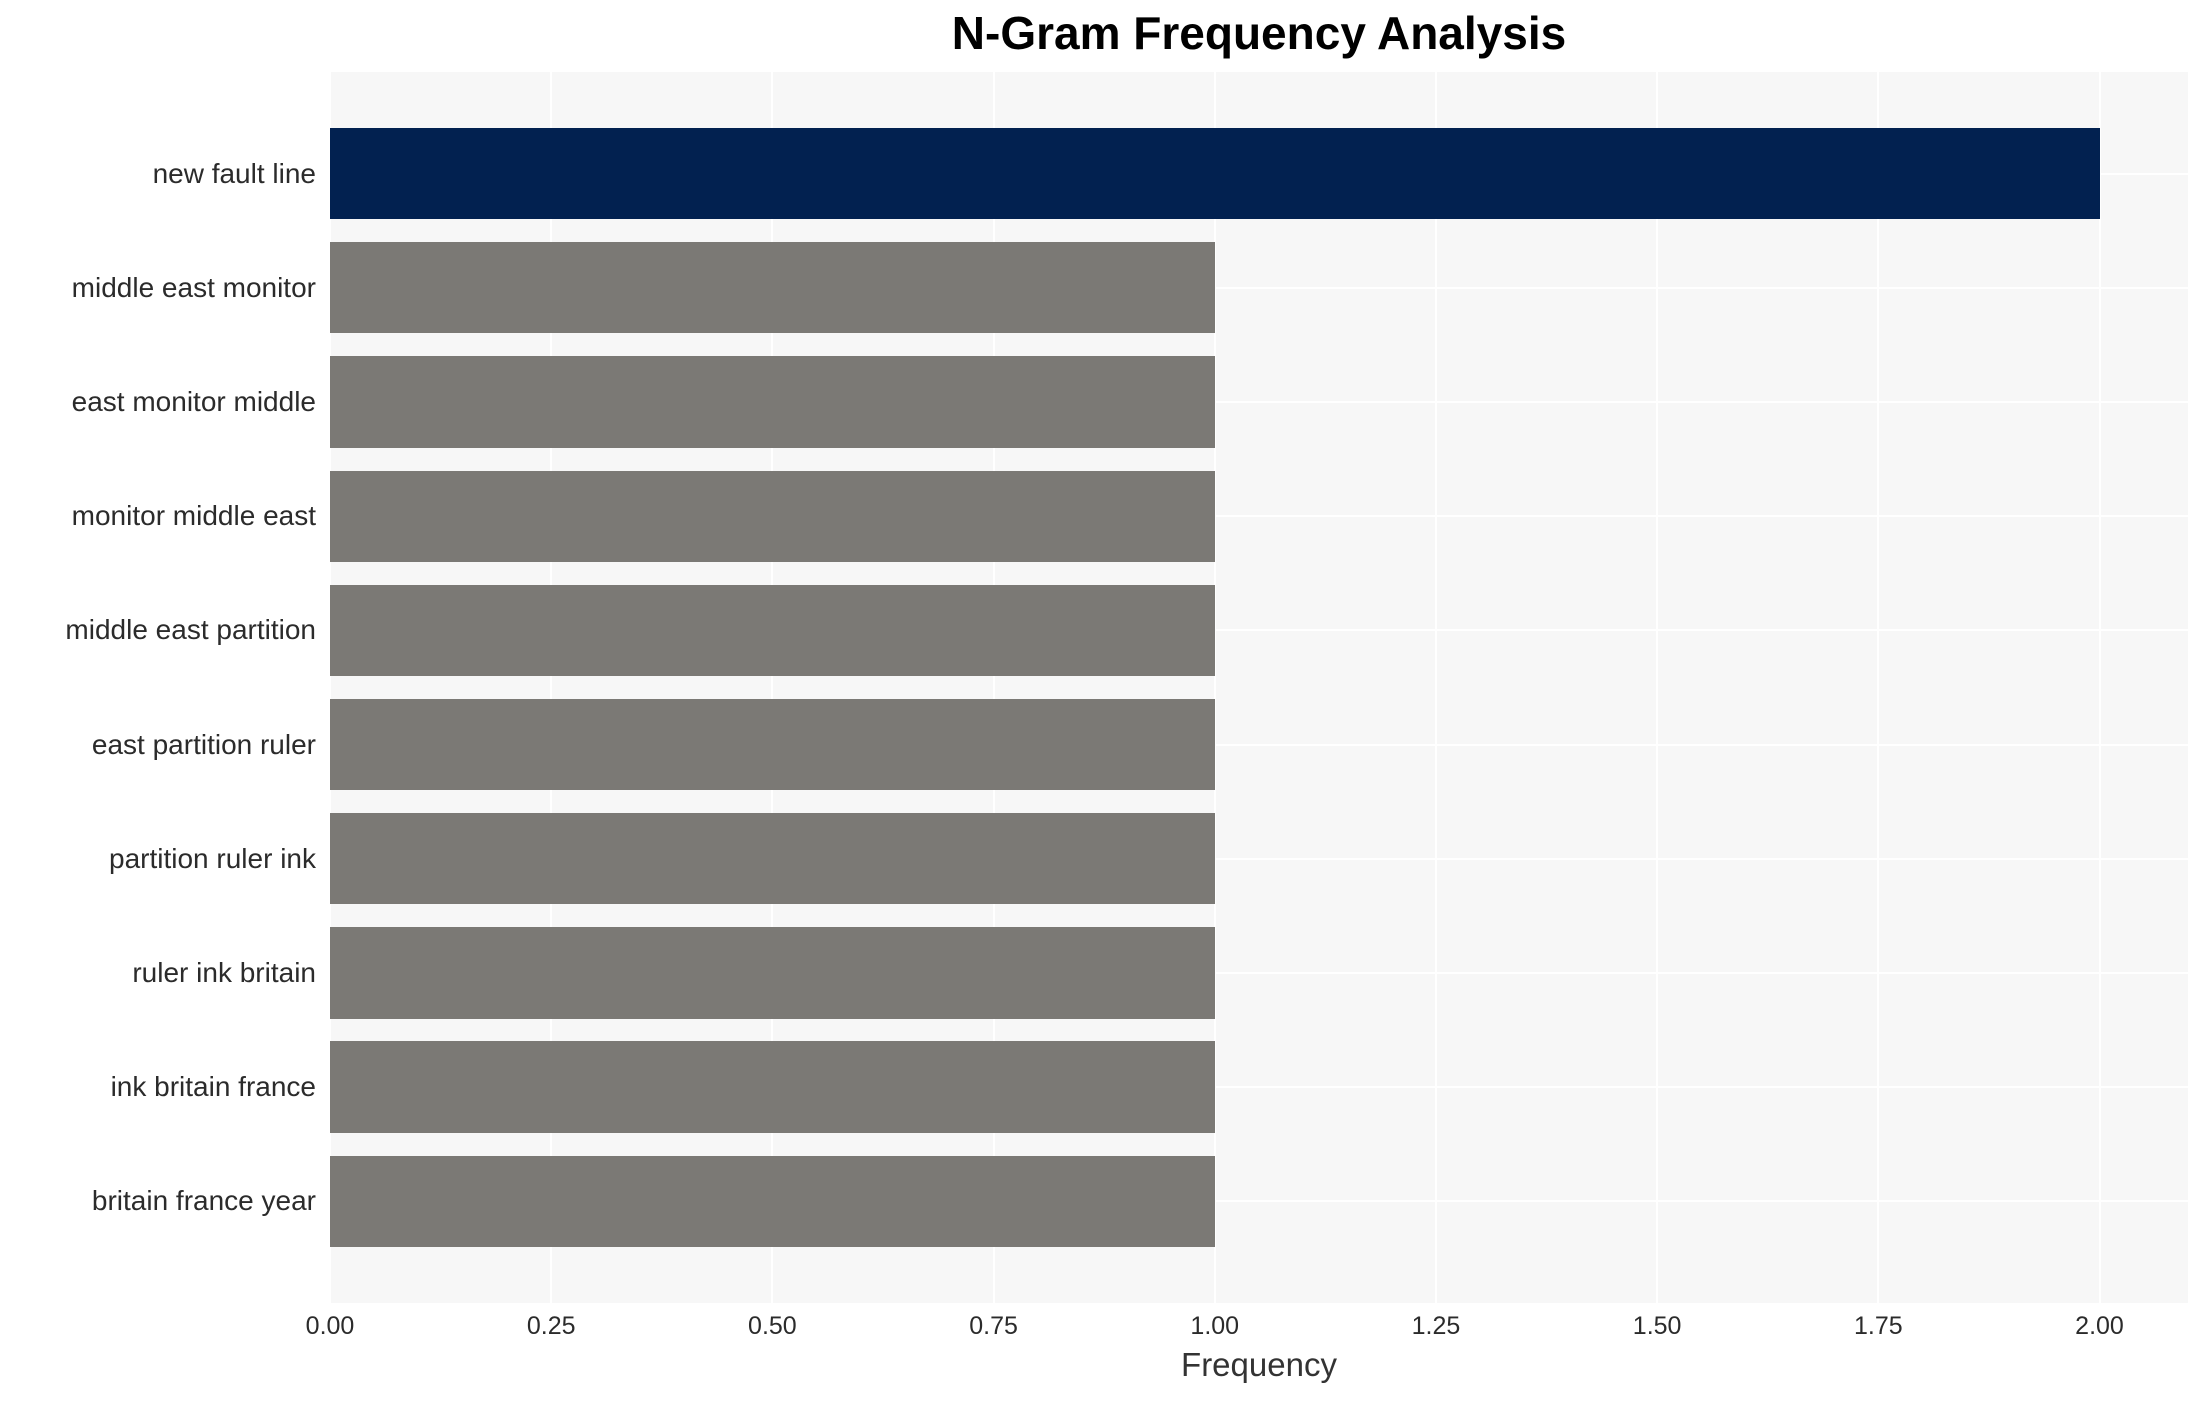  Describe the element at coordinates (772, 1326) in the screenshot. I see `x-tick-label: 0.50` at that location.